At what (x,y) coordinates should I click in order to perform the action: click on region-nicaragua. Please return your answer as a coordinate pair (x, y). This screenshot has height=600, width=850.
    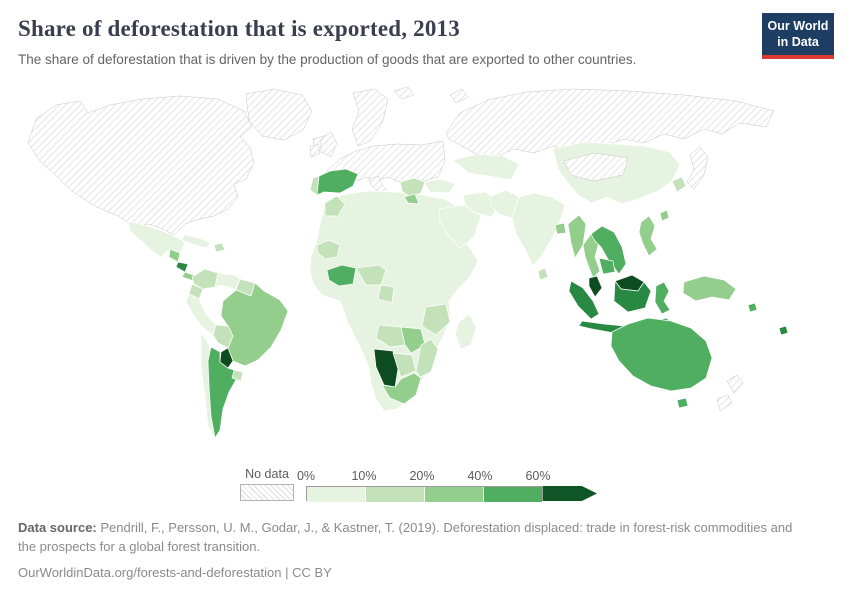
    Looking at the image, I should click on (182, 267).